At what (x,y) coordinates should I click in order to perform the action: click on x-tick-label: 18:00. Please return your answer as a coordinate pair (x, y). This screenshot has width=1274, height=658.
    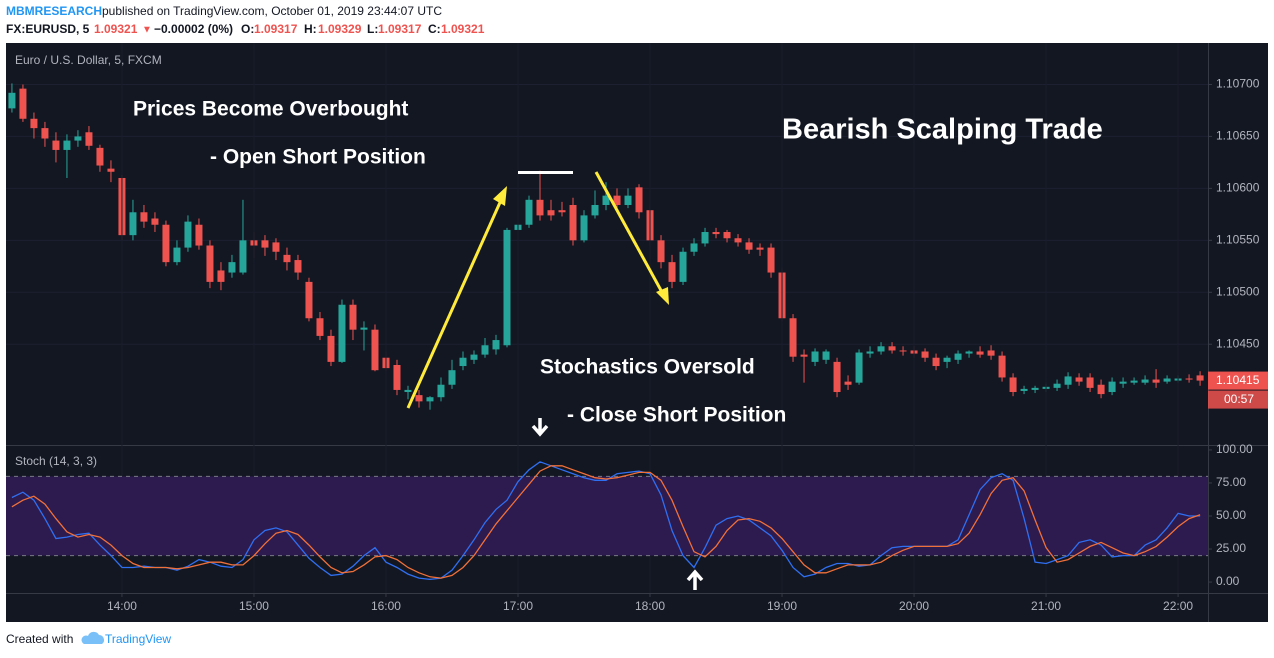
    Looking at the image, I should click on (650, 606).